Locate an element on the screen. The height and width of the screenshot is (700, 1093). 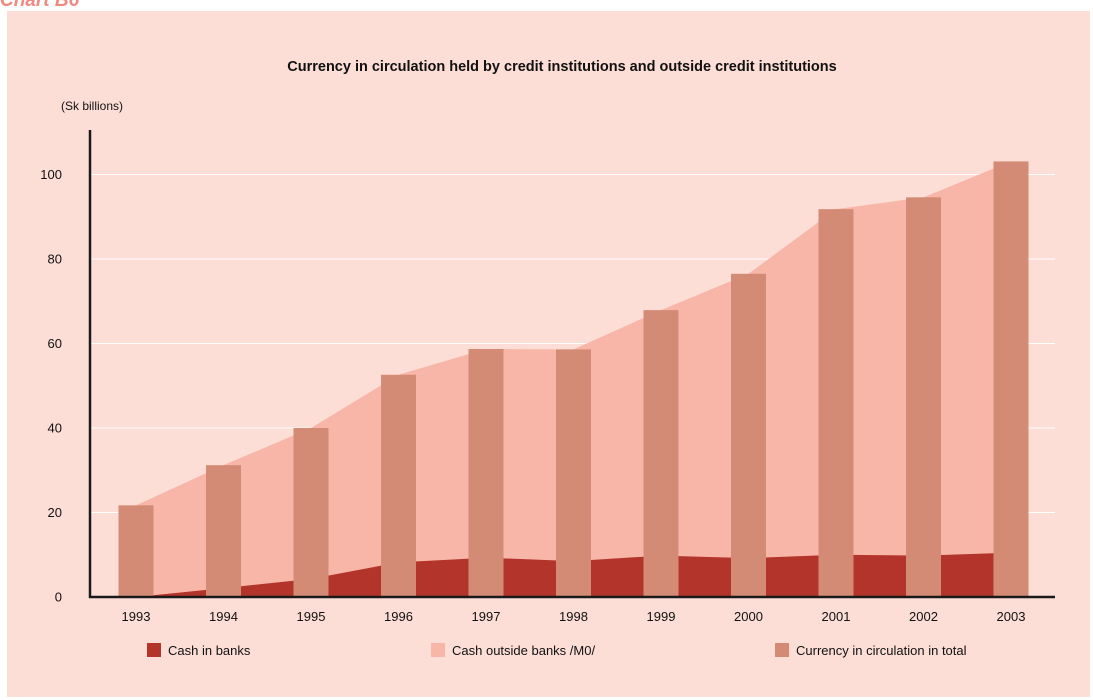
x-tick-label: 1998 is located at coordinates (573, 616).